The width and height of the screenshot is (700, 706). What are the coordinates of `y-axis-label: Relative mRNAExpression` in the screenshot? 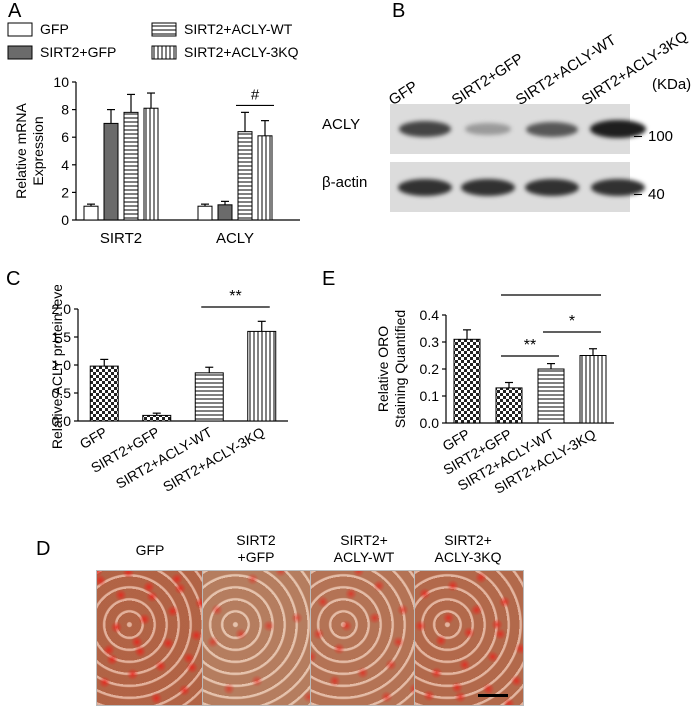 It's located at (29, 151).